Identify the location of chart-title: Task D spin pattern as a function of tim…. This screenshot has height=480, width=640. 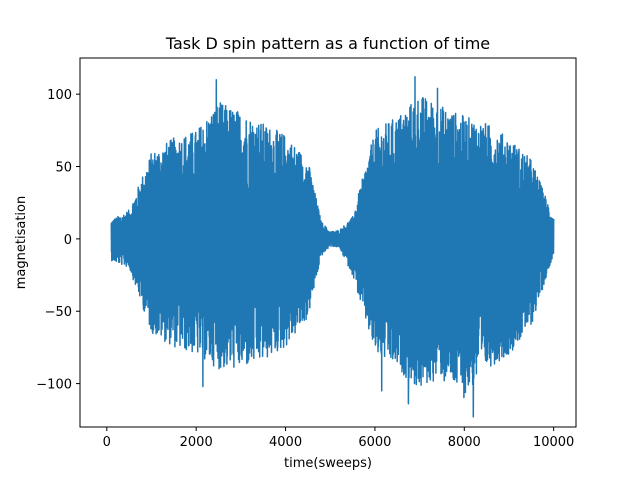
(327, 43).